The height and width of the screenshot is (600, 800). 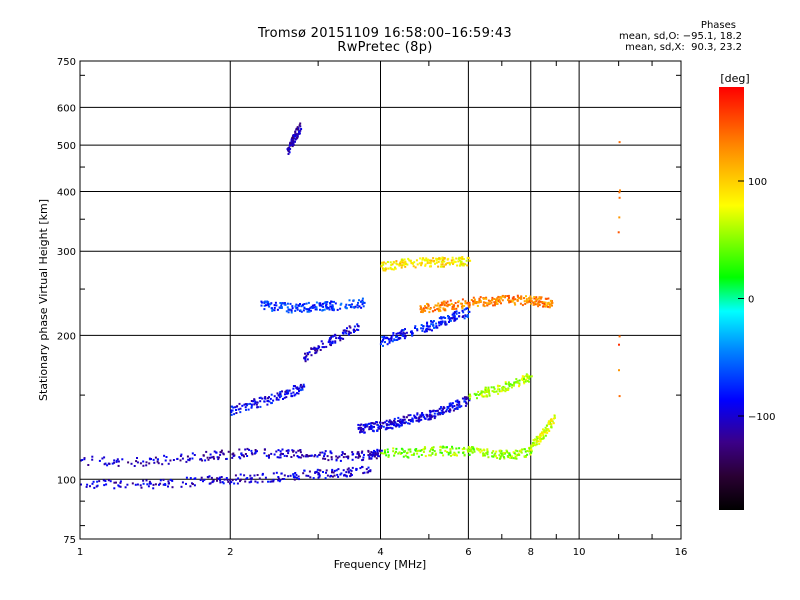 I want to click on colorbar-tick-label: 0, so click(x=751, y=300).